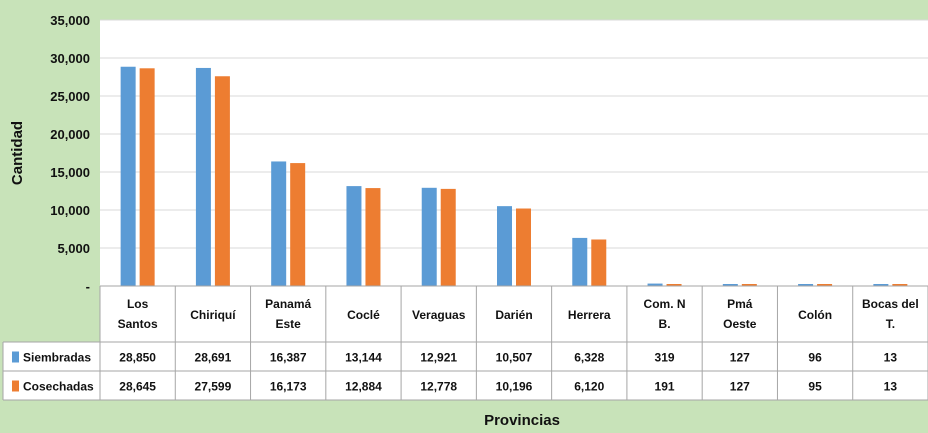  I want to click on data-label: 12,884, so click(363, 387).